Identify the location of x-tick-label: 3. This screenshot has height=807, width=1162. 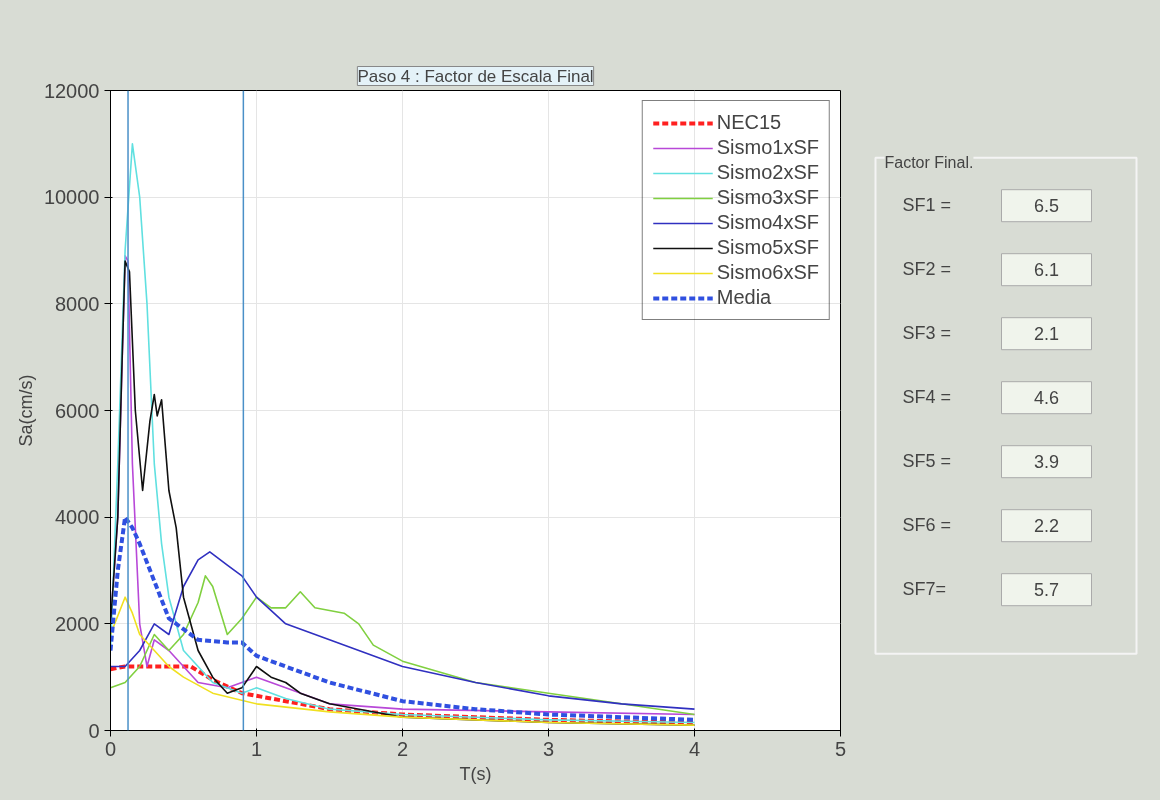
(548, 748).